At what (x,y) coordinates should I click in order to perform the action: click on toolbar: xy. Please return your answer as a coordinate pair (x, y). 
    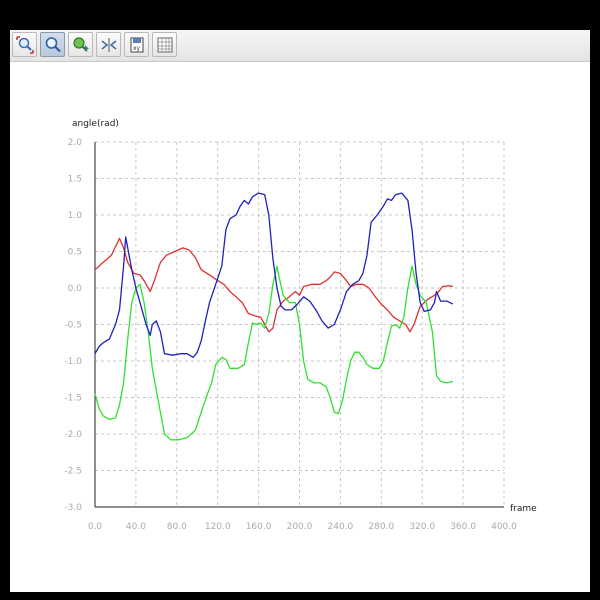
    Looking at the image, I should click on (300, 46).